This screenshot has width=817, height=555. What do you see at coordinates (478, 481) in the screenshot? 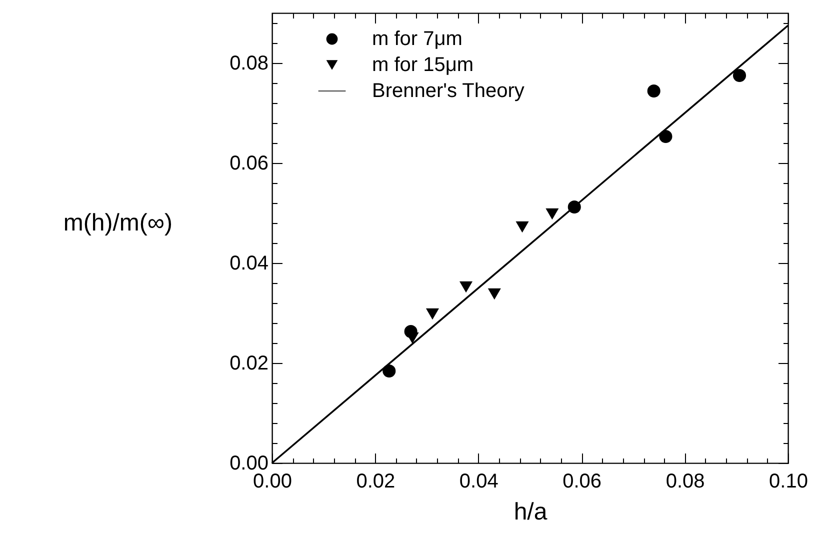
I see `x-tick-label: 0.04` at bounding box center [478, 481].